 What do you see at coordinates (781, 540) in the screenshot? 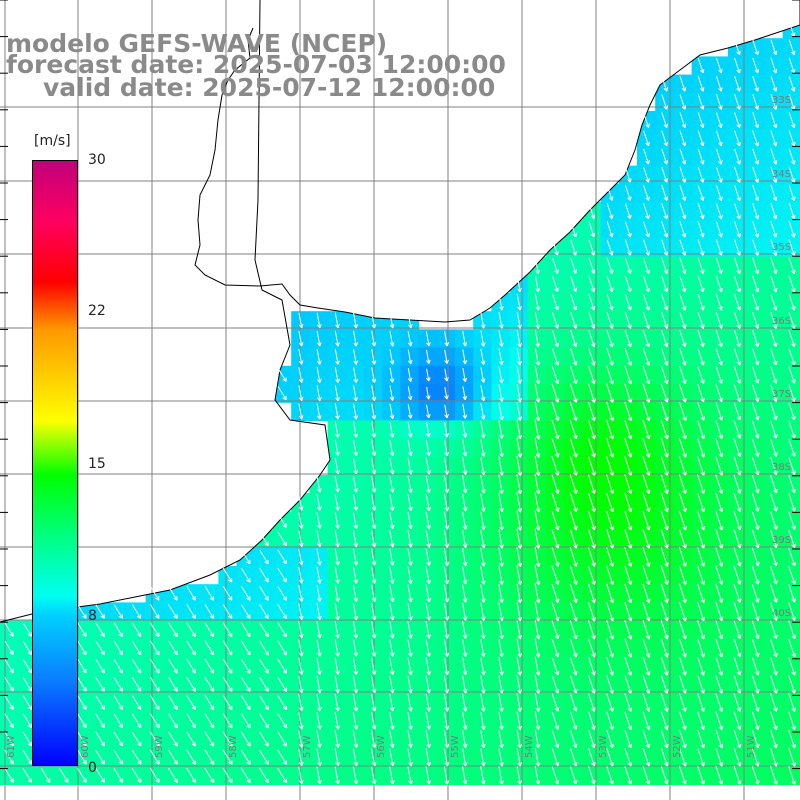
I see `lat-label: 39S` at bounding box center [781, 540].